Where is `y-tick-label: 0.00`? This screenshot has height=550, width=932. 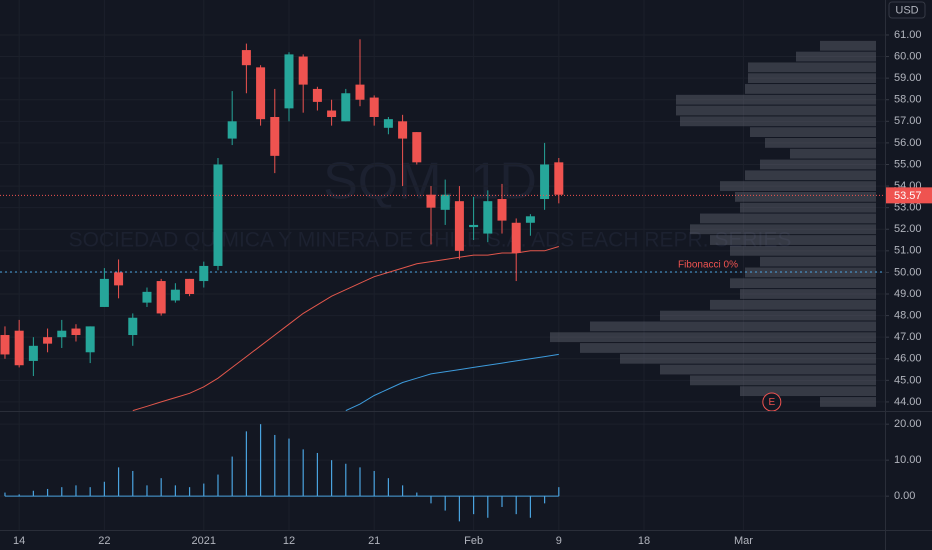
y-tick-label: 0.00 is located at coordinates (904, 496).